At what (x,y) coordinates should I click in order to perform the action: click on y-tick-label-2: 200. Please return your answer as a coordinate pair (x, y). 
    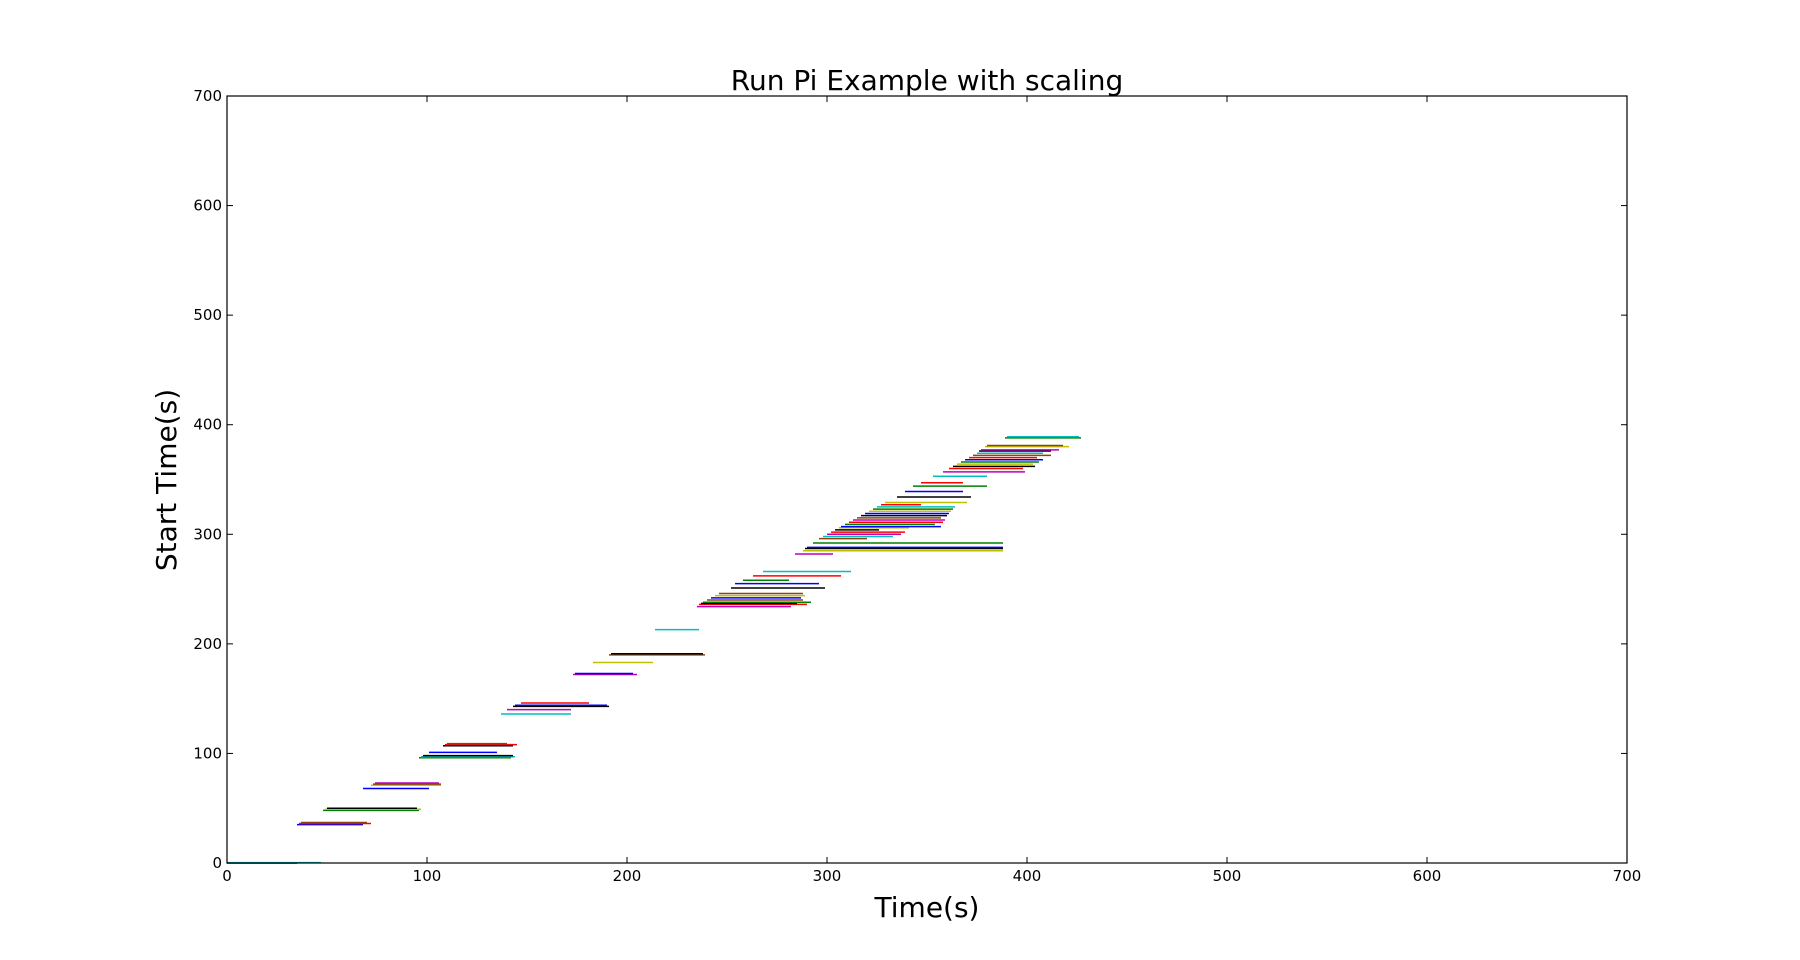
    Looking at the image, I should click on (207, 644).